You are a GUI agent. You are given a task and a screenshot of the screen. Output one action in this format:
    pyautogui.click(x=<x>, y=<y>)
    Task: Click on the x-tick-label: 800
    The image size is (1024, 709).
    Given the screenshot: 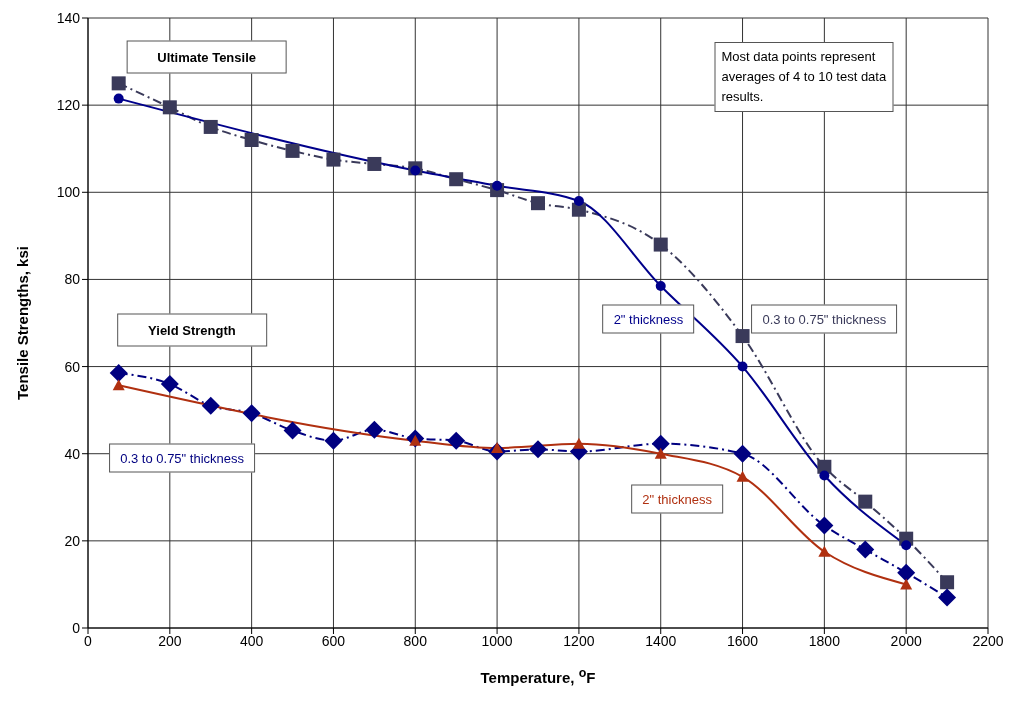 What is the action you would take?
    pyautogui.click(x=415, y=640)
    